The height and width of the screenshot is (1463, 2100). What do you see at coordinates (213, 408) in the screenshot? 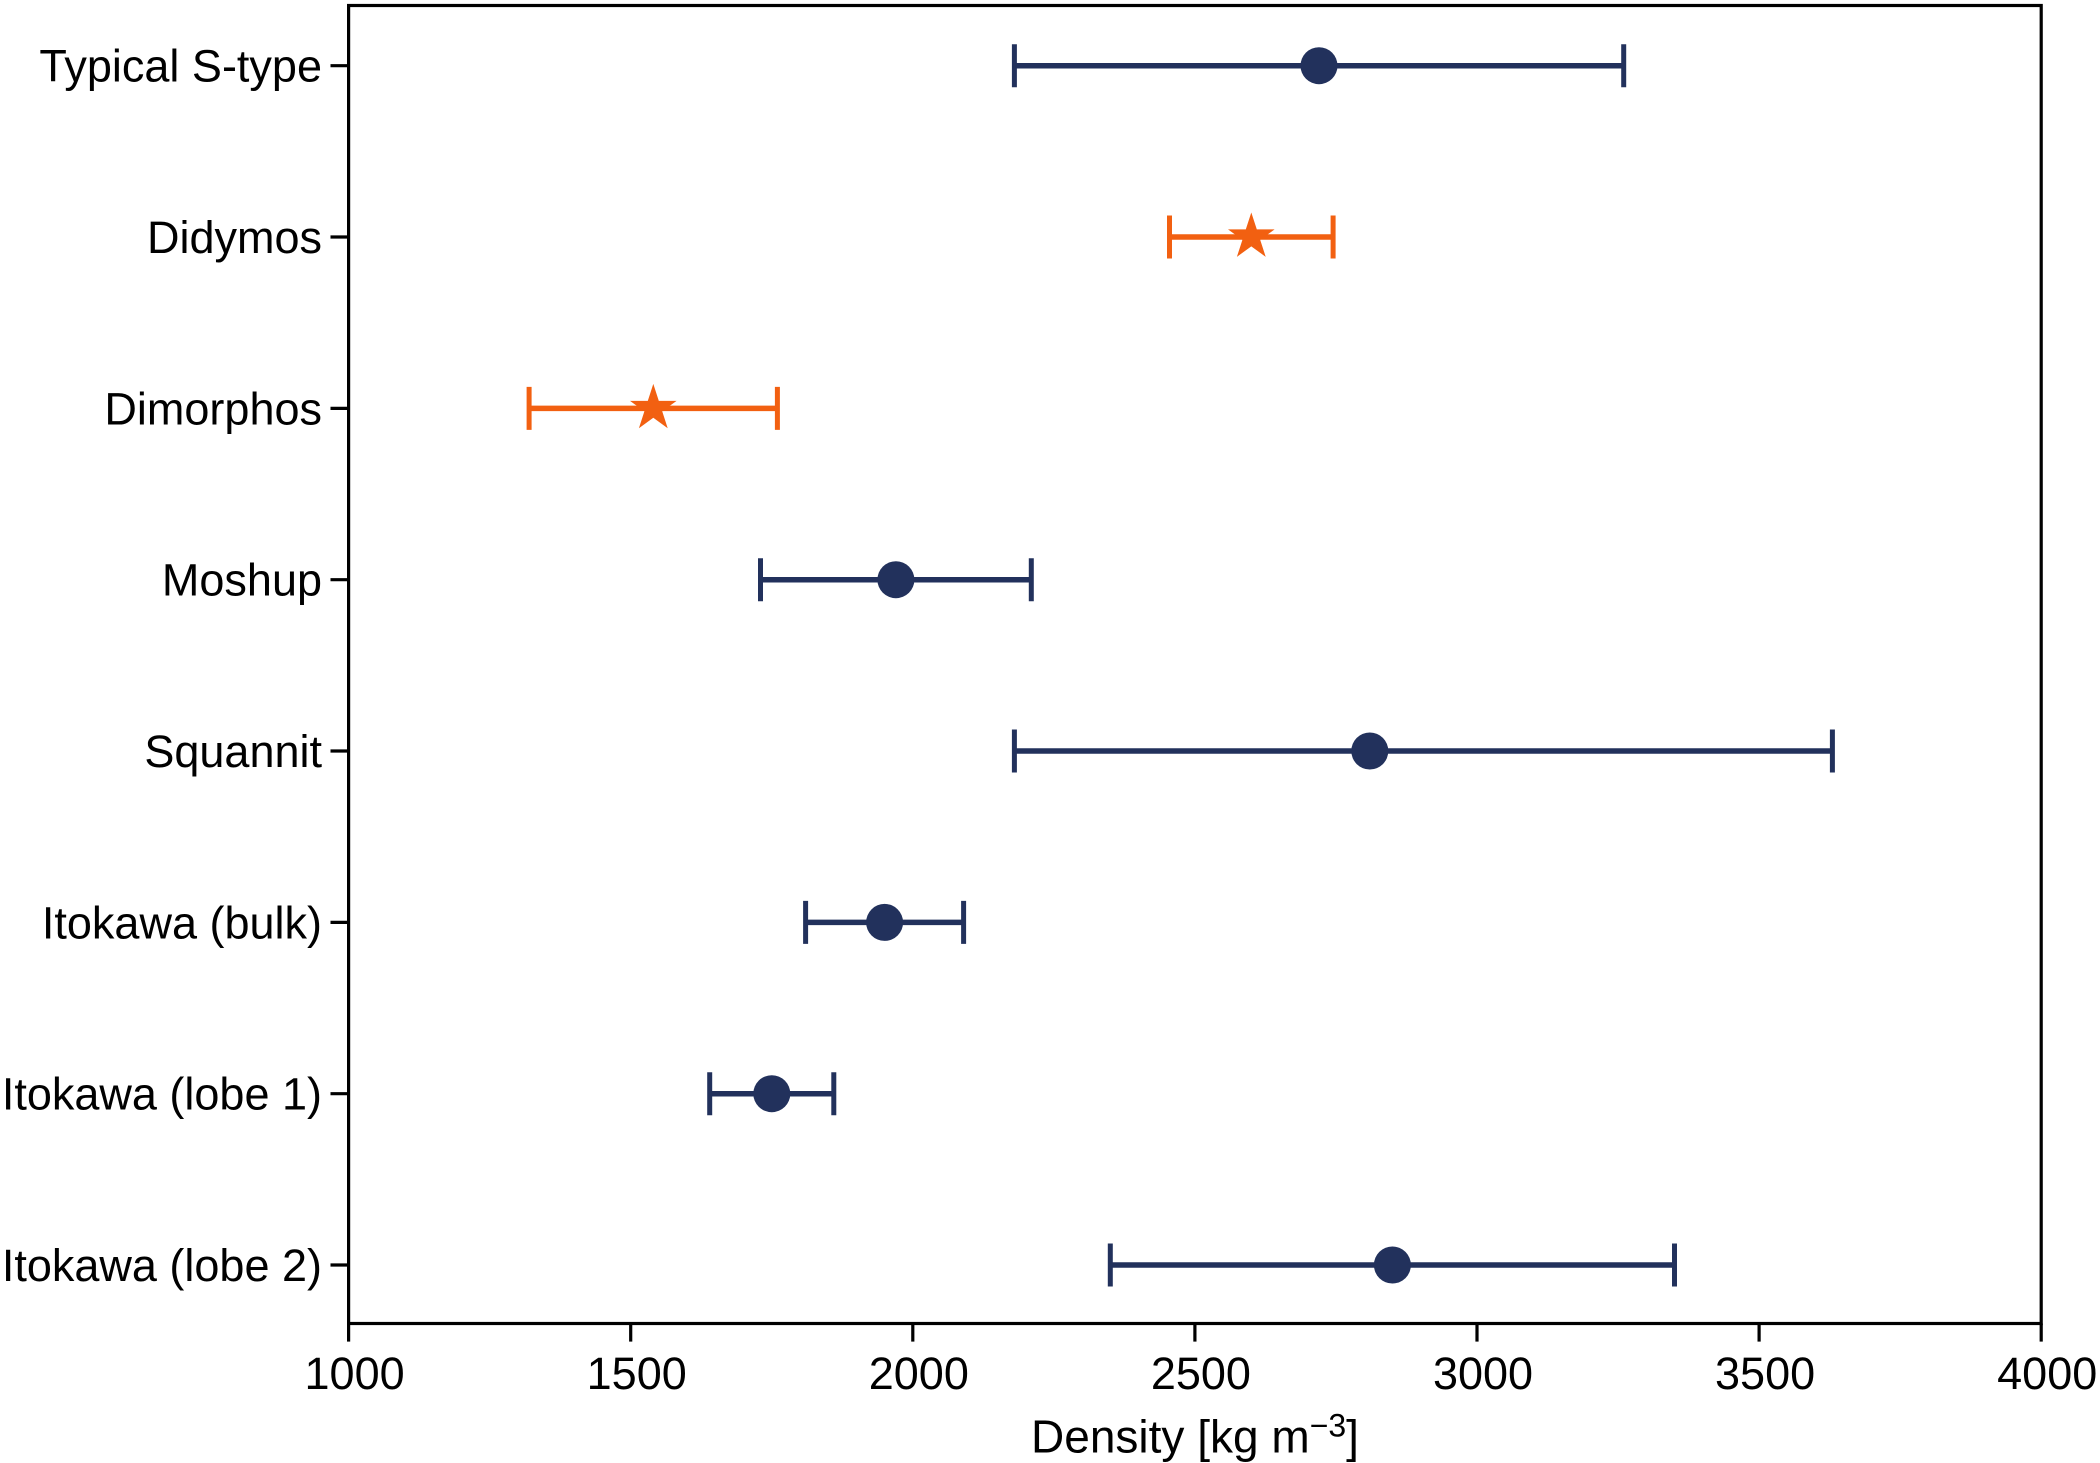
I see `svg-text: Dimorphos` at bounding box center [213, 408].